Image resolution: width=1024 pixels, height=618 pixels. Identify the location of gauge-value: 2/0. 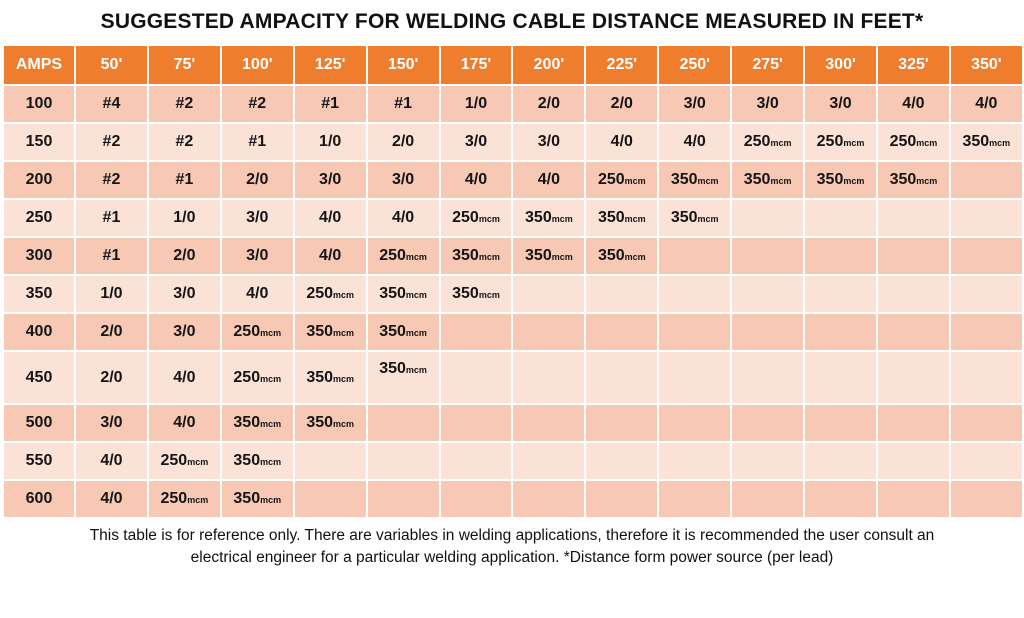
(403, 141).